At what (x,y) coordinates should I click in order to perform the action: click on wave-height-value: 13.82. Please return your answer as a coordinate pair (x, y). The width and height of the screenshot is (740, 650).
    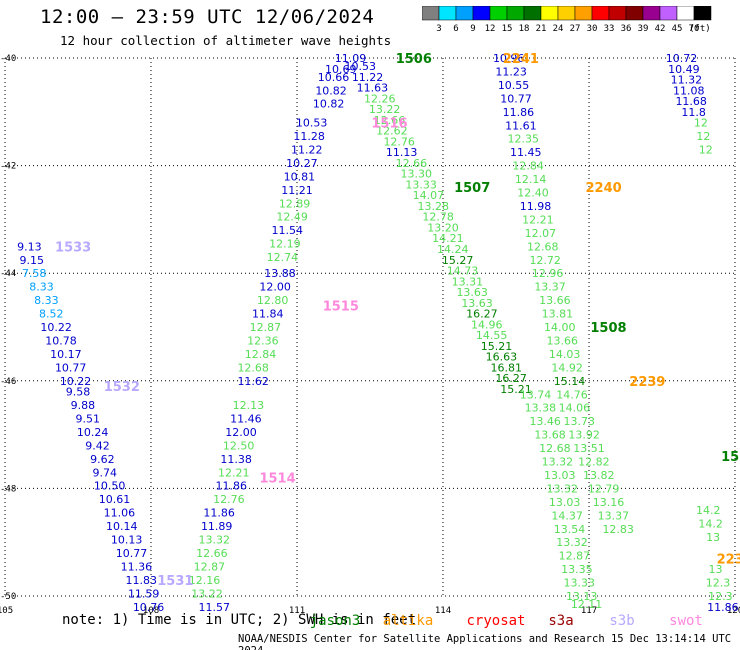
    Looking at the image, I should click on (599, 475).